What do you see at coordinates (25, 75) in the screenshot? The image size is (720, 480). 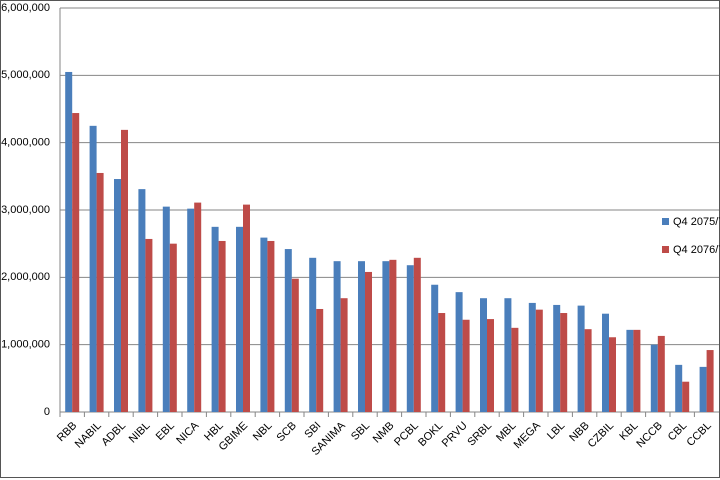 I see `y-tick-label: 5,000,000` at bounding box center [25, 75].